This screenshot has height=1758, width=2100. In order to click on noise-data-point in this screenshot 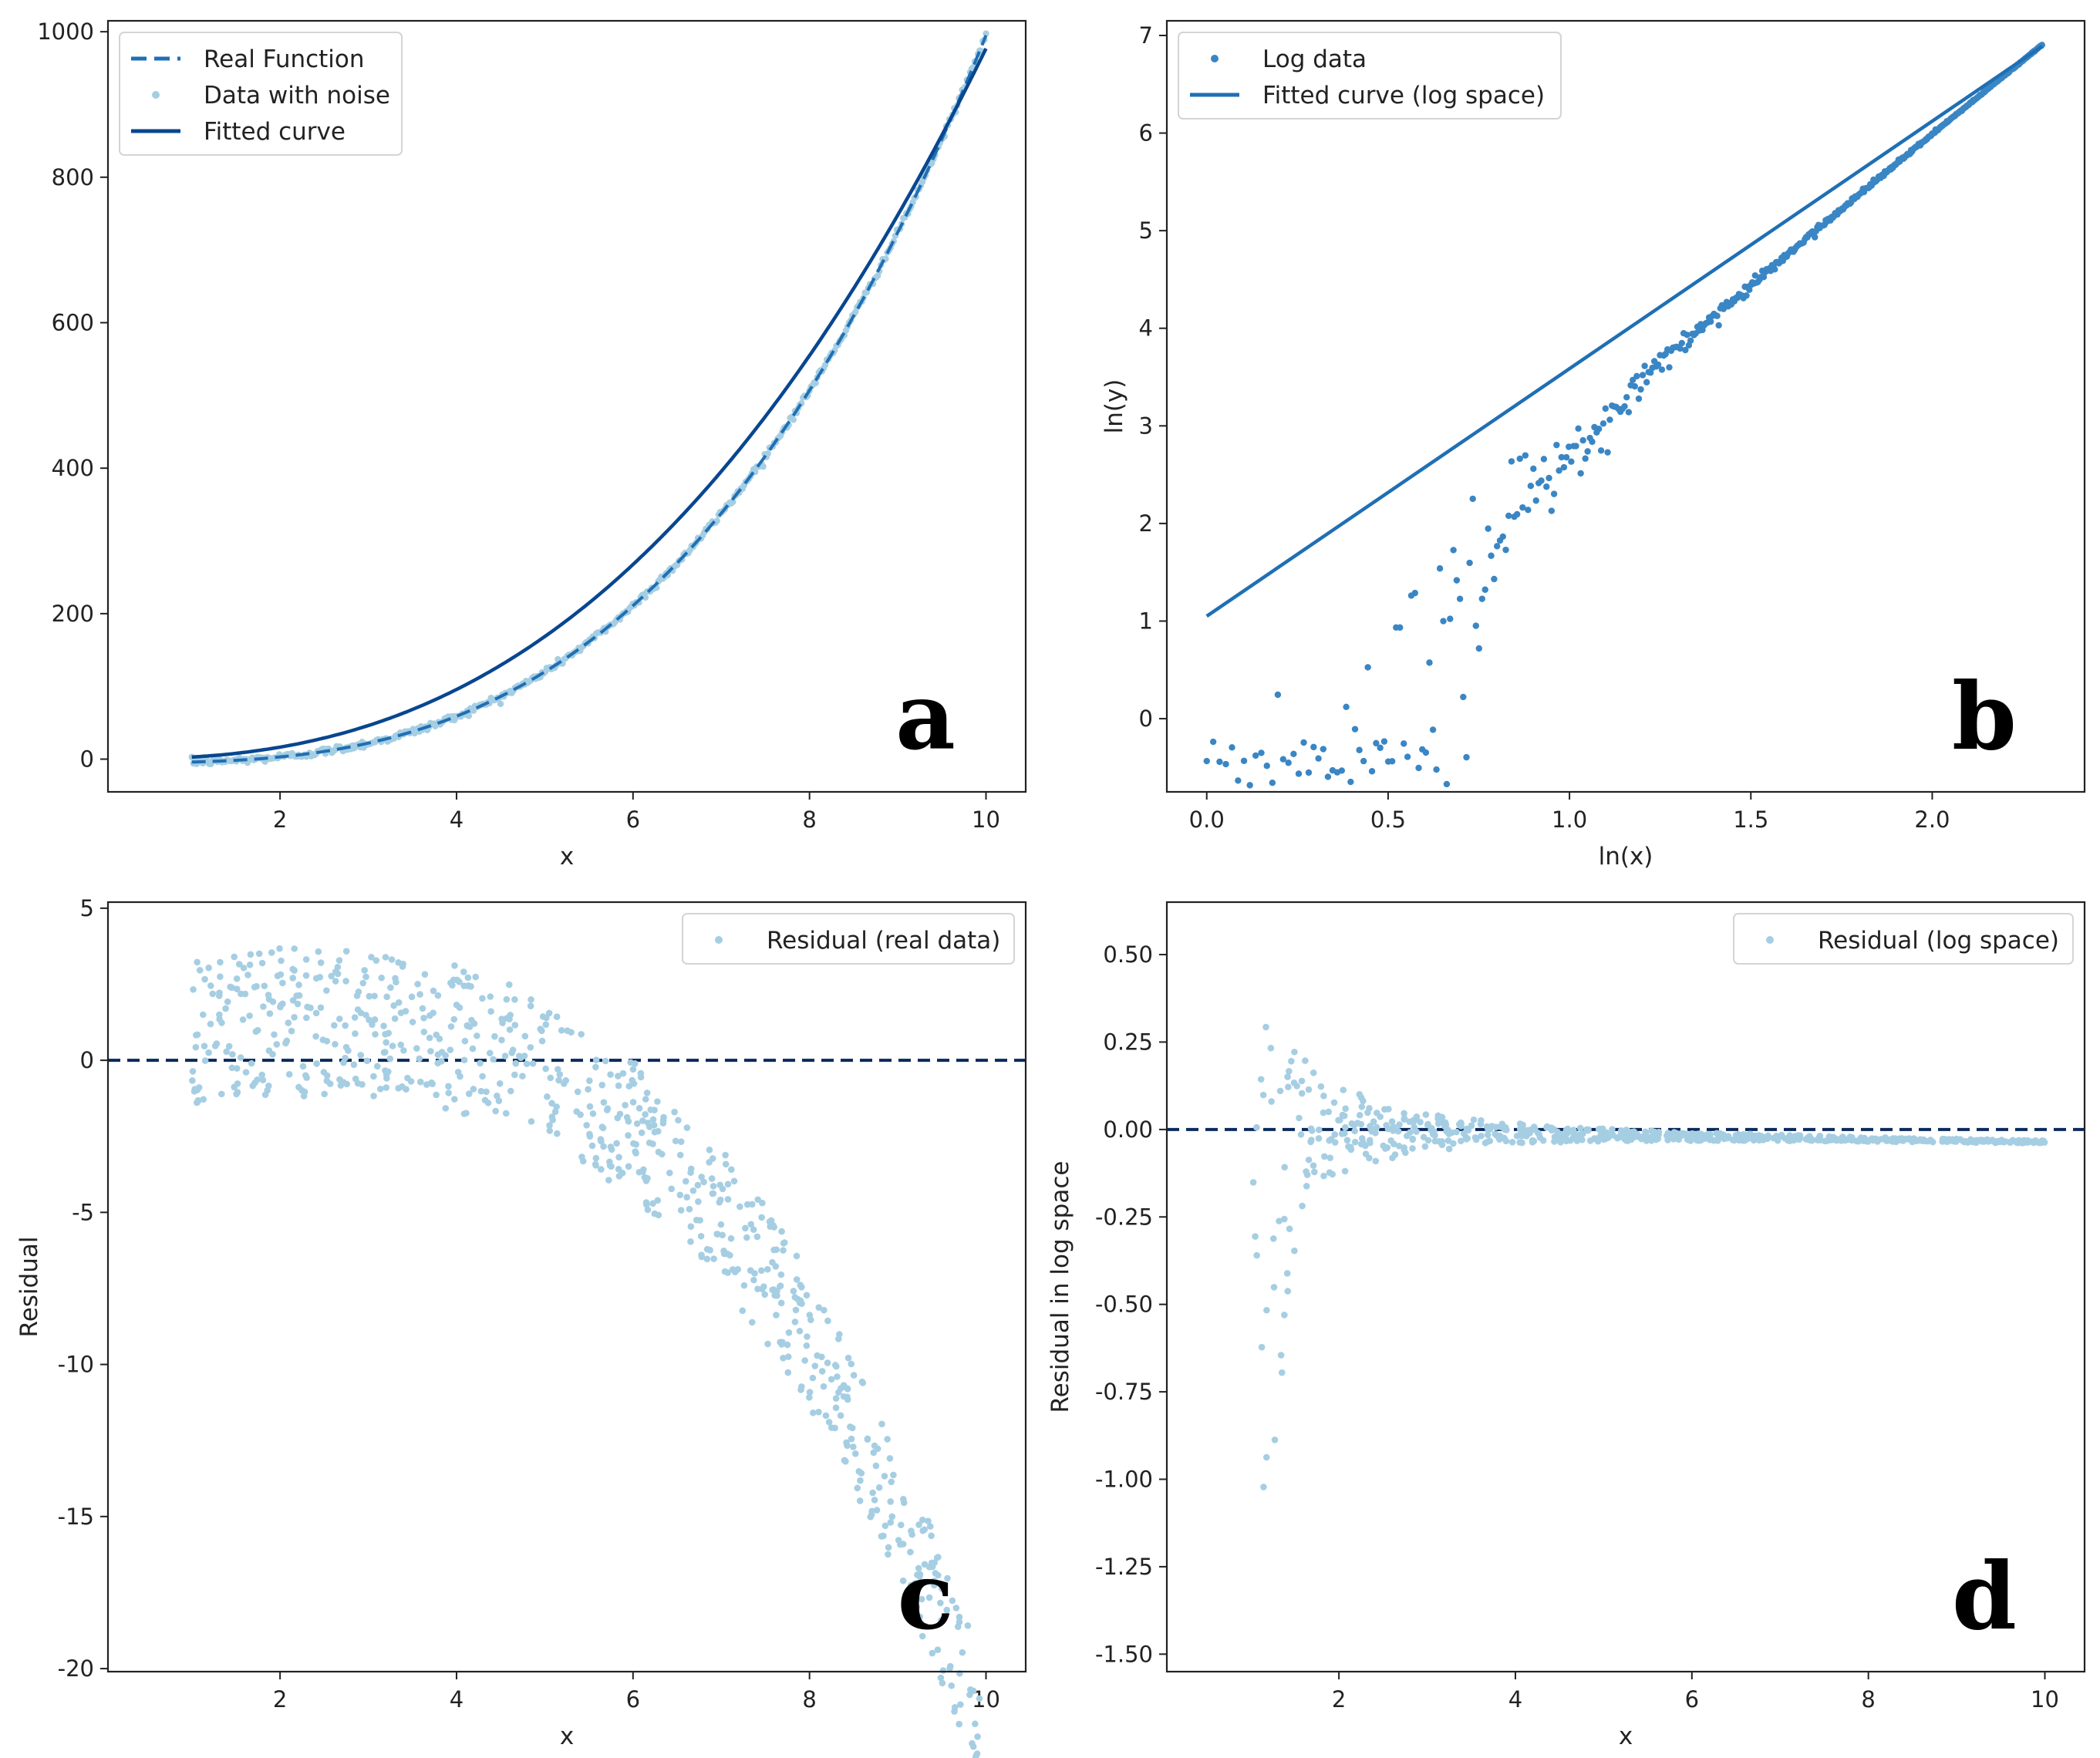, I will do `click(733, 502)`.